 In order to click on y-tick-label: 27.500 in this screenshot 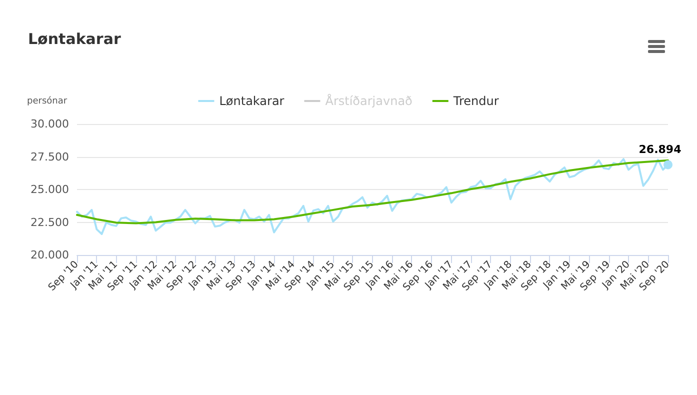, I will do `click(49, 157)`.